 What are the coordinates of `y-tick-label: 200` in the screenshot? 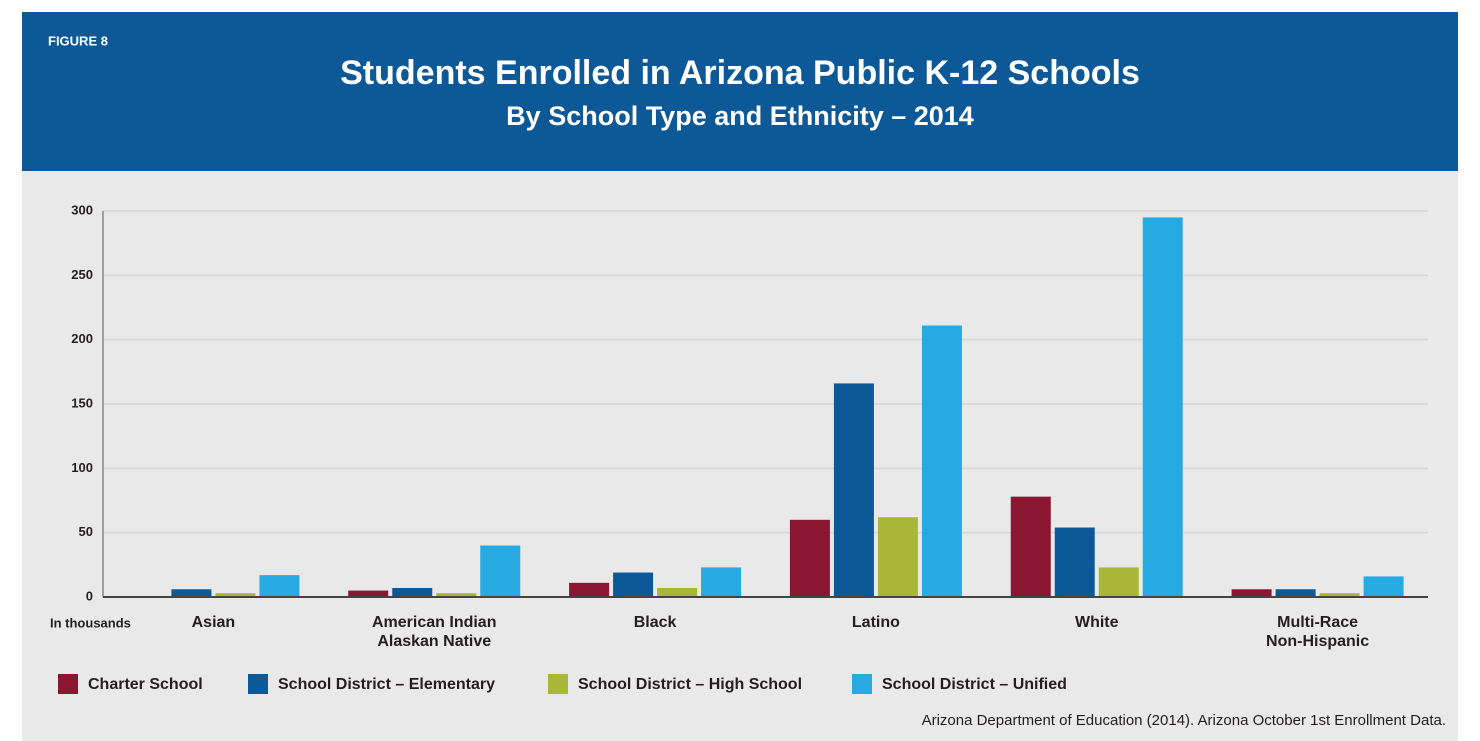 It's located at (82, 338).